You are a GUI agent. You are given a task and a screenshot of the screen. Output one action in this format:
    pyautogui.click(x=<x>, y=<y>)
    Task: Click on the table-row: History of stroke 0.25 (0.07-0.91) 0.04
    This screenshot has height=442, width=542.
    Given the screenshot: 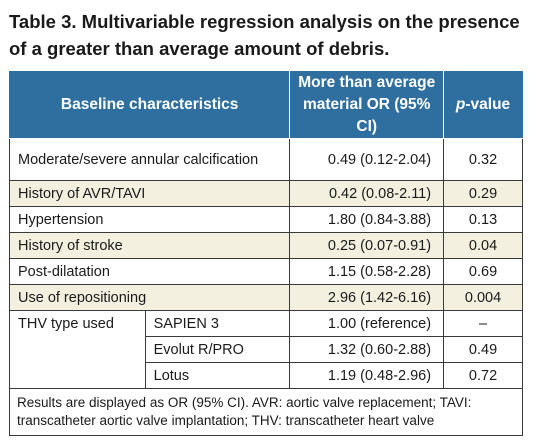 What is the action you would take?
    pyautogui.click(x=265, y=245)
    